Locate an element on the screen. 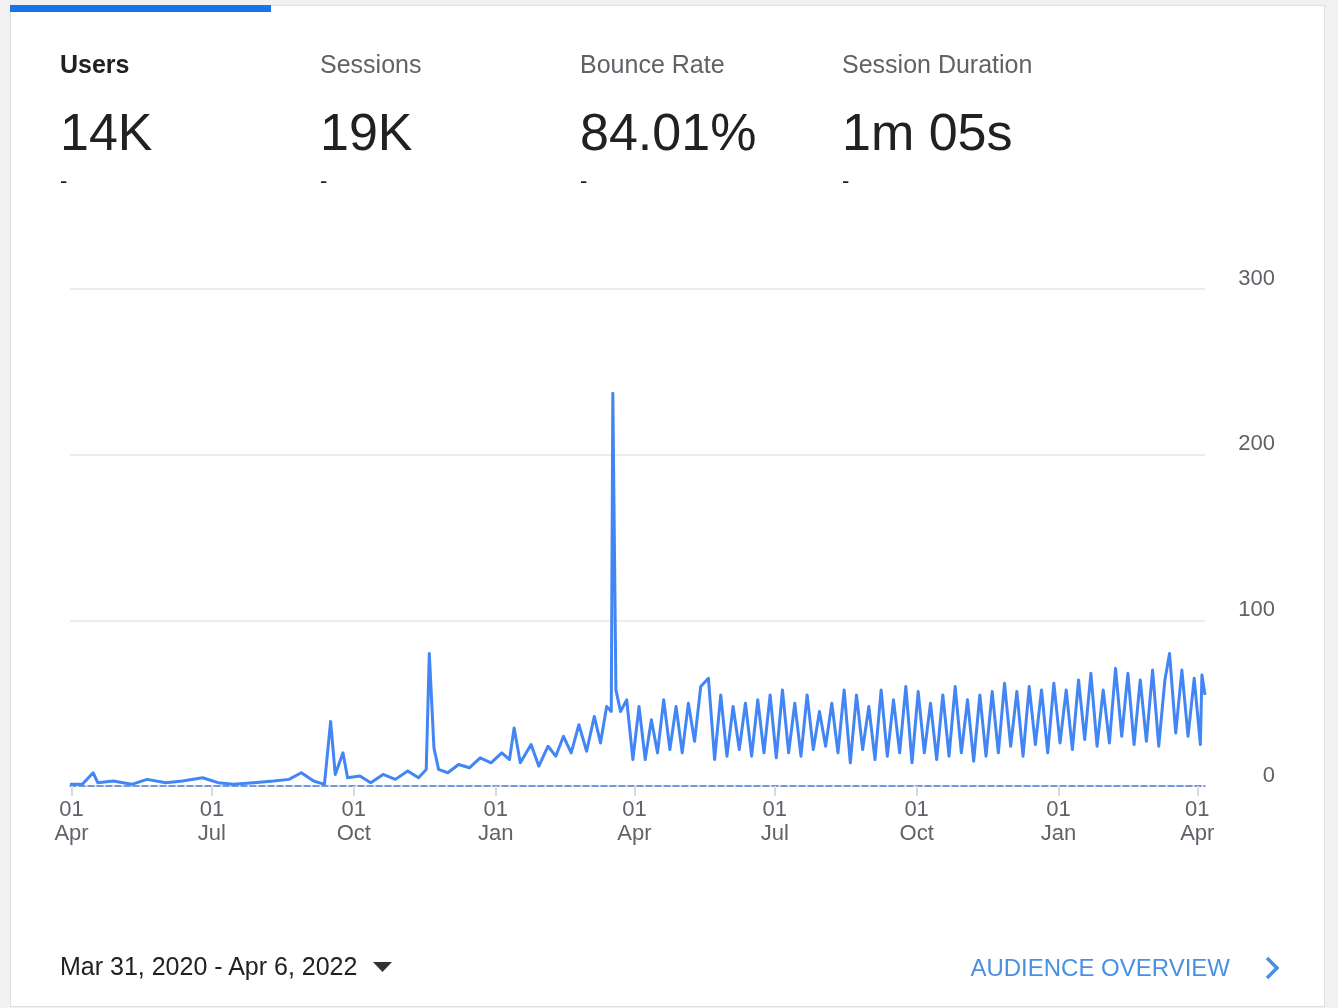 The width and height of the screenshot is (1338, 1008). text: Users is located at coordinates (95, 64).